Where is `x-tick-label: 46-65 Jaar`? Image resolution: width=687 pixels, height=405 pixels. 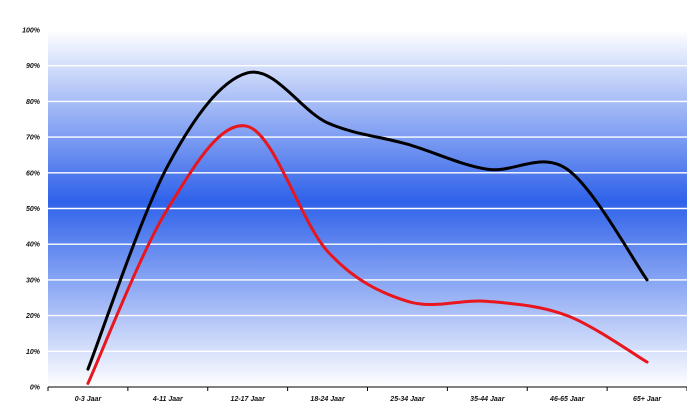
x-tick-label: 46-65 Jaar is located at coordinates (567, 399).